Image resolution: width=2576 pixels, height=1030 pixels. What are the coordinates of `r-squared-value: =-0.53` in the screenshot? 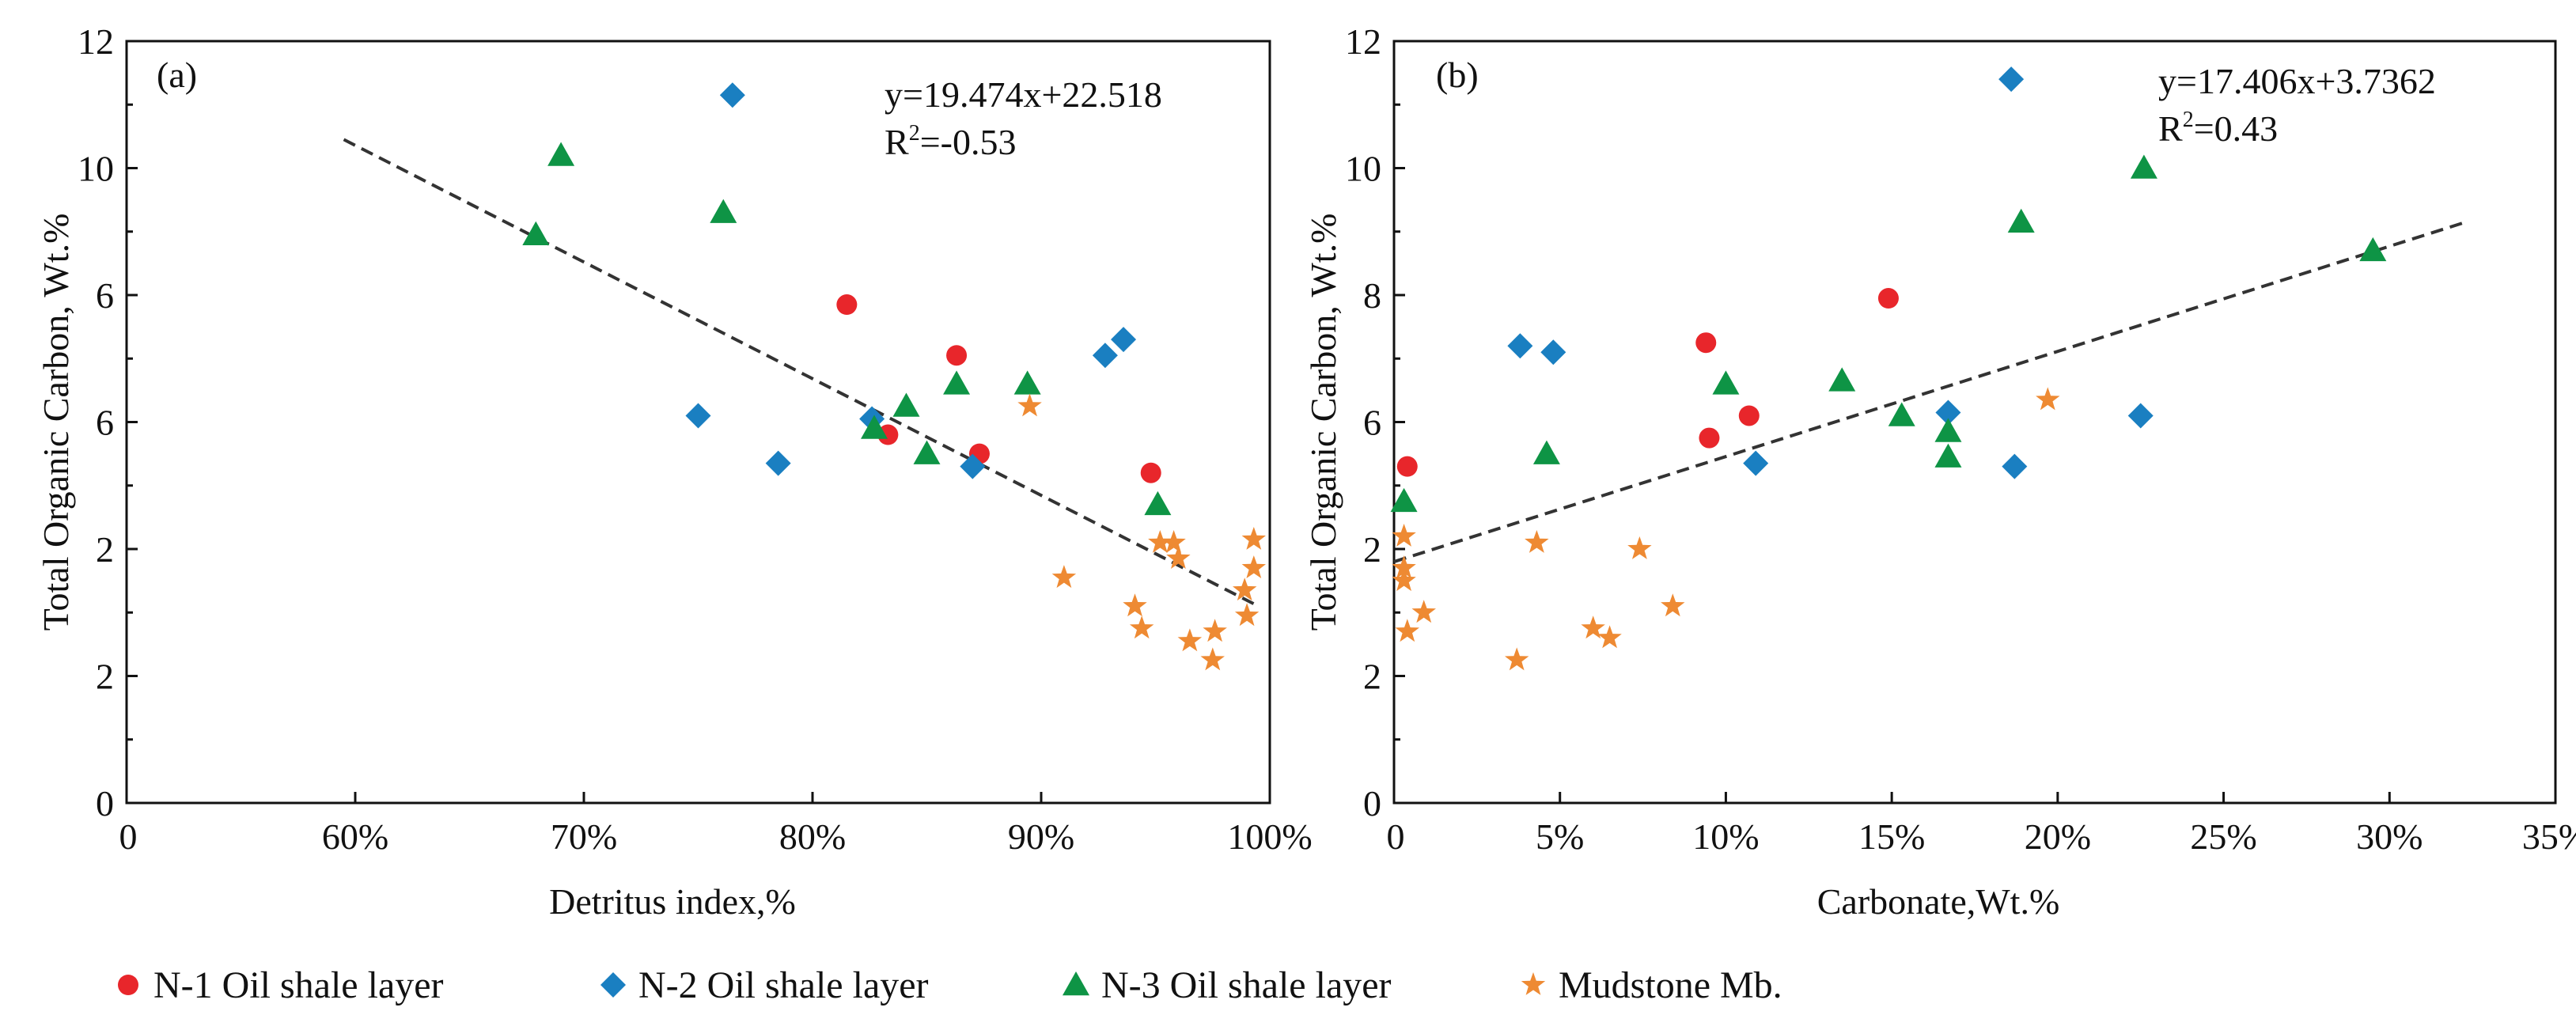 It's located at (968, 142).